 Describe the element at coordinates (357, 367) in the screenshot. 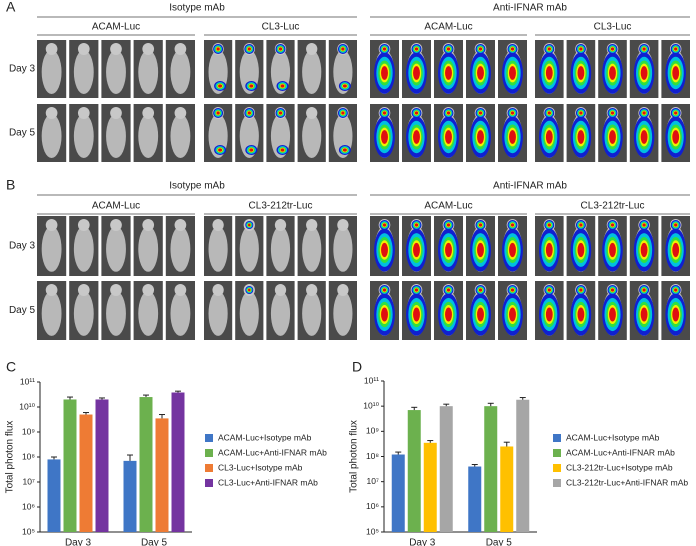

I see `panel-label: D` at that location.